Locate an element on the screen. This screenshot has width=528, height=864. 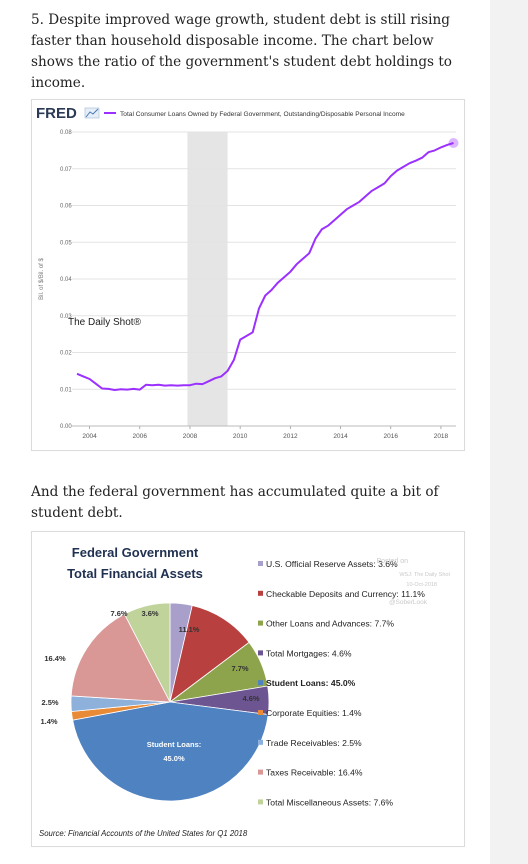
y-tick-label: 0.00 is located at coordinates (66, 427).